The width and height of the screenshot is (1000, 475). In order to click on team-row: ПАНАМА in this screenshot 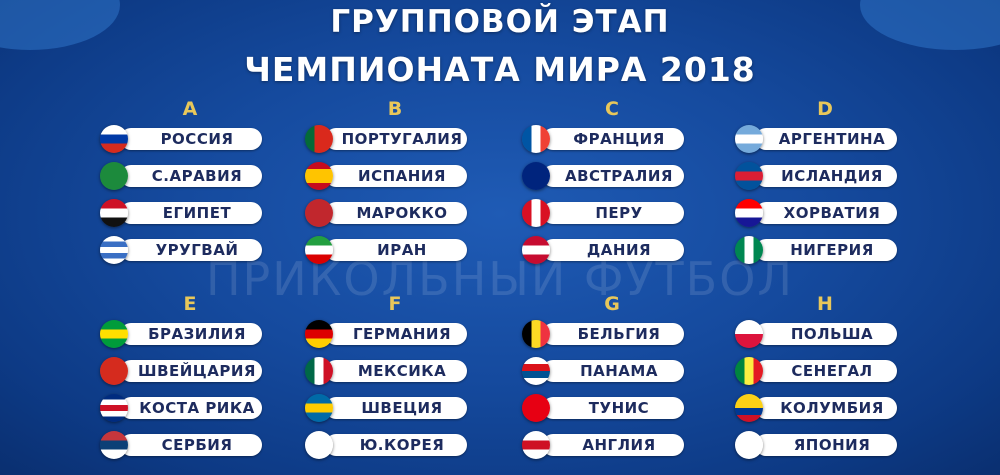, I will do `click(604, 371)`.